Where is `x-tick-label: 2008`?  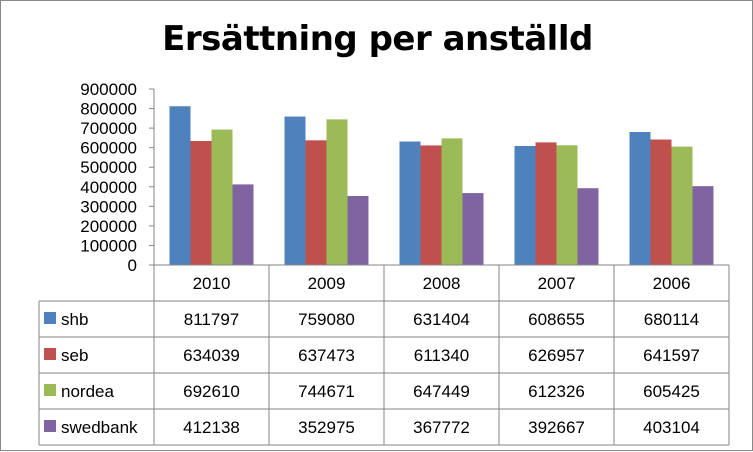
x-tick-label: 2008 is located at coordinates (442, 283).